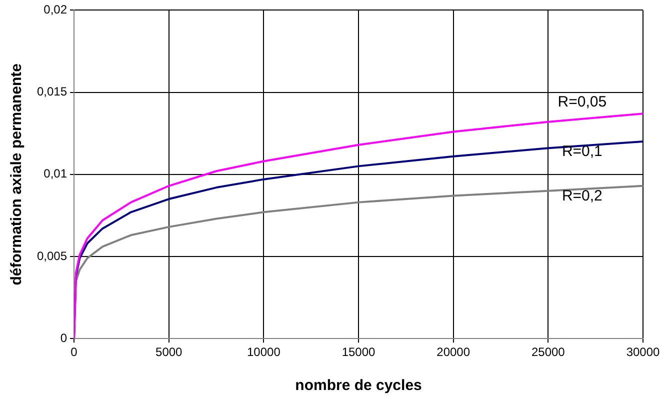 The image size is (667, 405). Describe the element at coordinates (582, 101) in the screenshot. I see `series-label: R=0,05` at that location.